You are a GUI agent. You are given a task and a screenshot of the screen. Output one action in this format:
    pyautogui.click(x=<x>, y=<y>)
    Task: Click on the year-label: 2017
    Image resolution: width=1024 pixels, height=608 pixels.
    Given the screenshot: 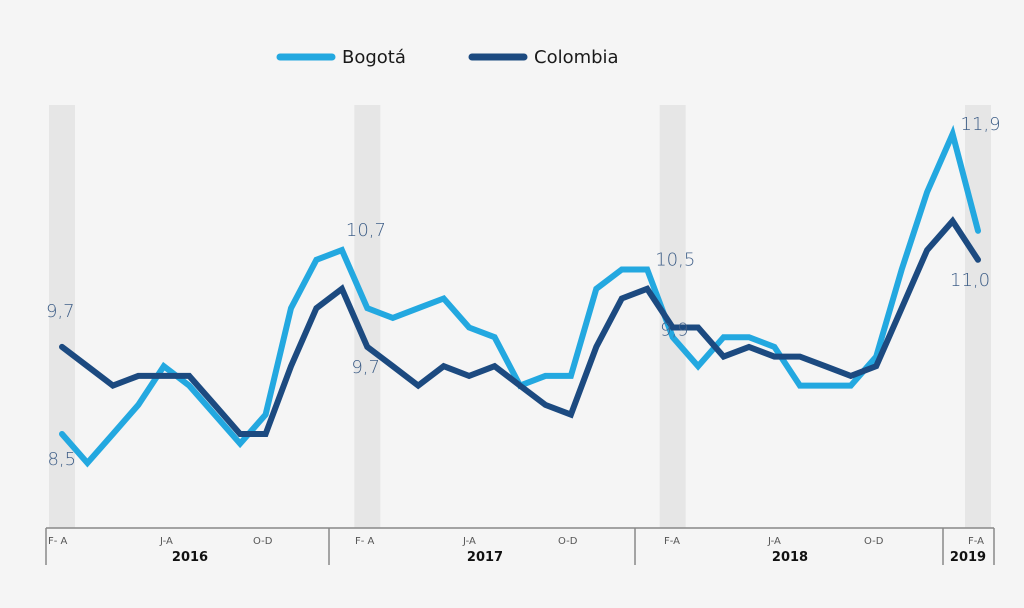 What is the action you would take?
    pyautogui.click(x=485, y=557)
    